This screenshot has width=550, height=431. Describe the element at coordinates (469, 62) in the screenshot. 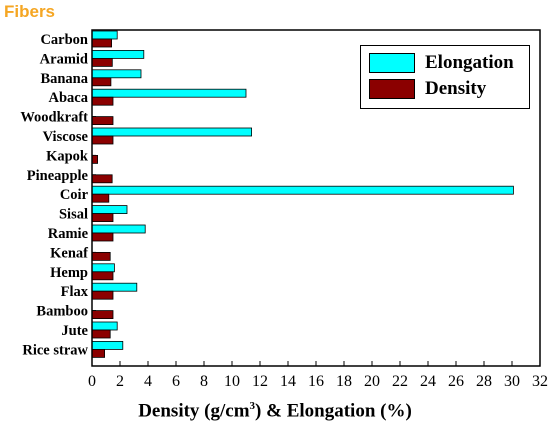

I see `legend-label-elongation: Elongation` at that location.